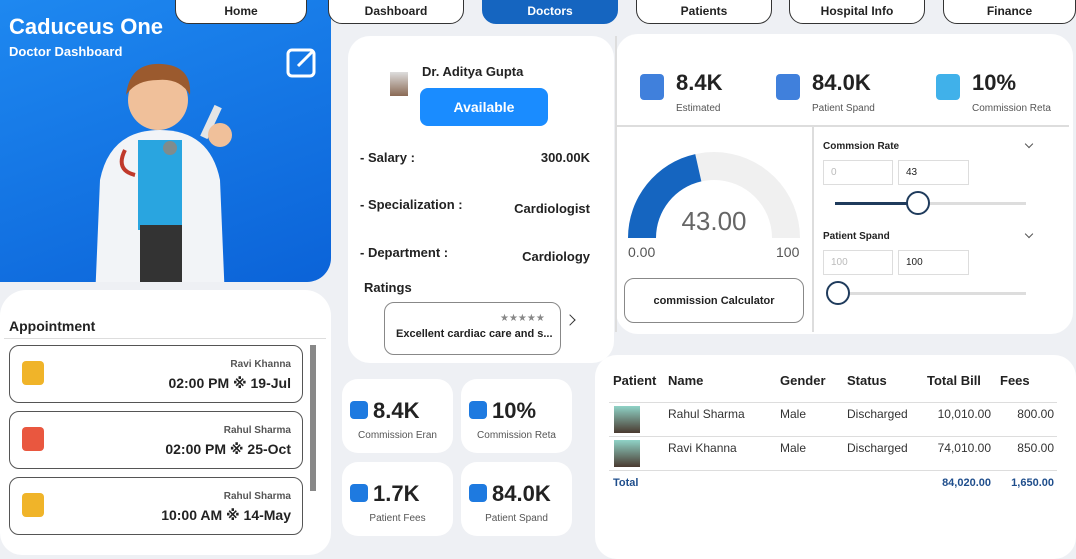  What do you see at coordinates (686, 380) in the screenshot?
I see `column-header: Name` at bounding box center [686, 380].